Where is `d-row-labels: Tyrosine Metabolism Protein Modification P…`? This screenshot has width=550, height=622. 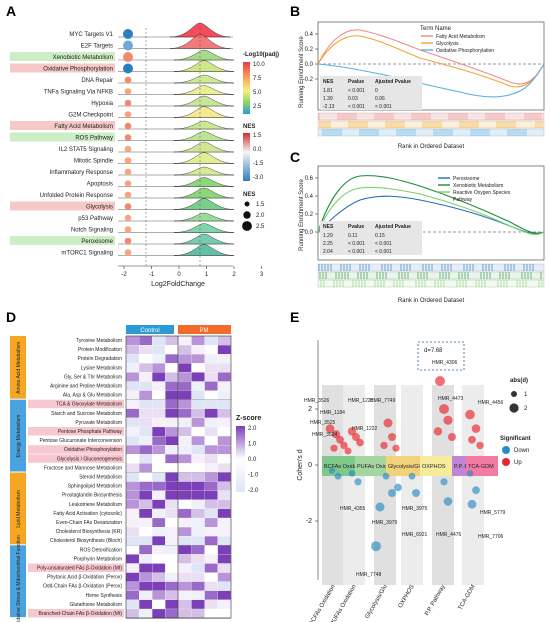 d-row-labels: Tyrosine Metabolism Protein Modification P… is located at coordinates (76, 478).